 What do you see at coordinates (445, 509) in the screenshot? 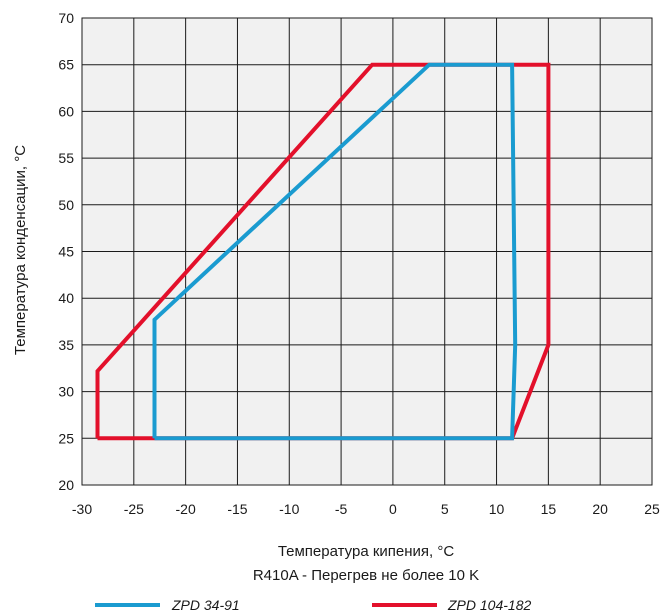
I see `x-tick-label: 5` at bounding box center [445, 509].